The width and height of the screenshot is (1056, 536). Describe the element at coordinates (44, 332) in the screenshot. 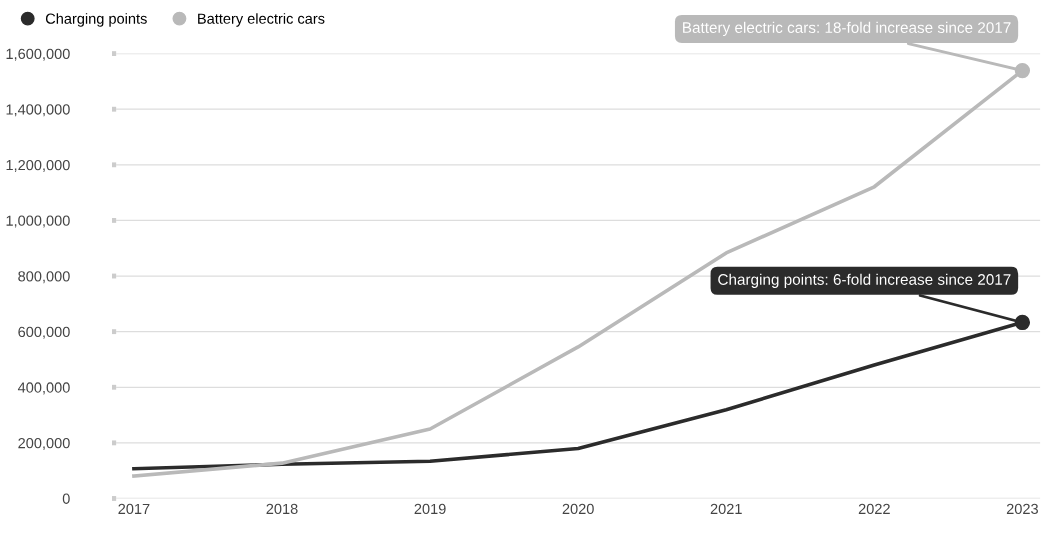

I see `y-tick-label: 600,000` at that location.